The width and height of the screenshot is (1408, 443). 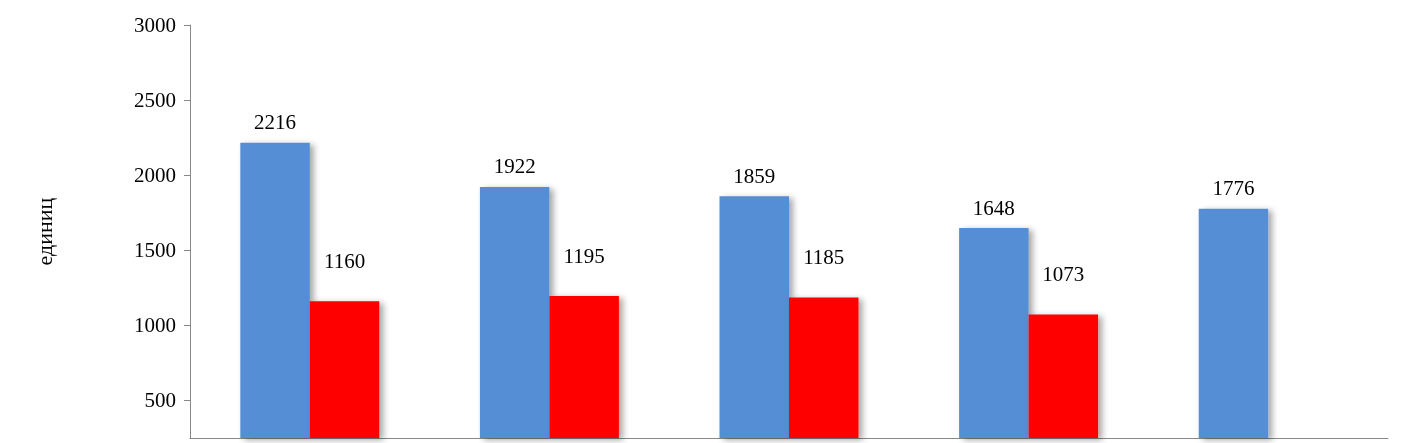 What do you see at coordinates (754, 175) in the screenshot?
I see `data-label: 1859` at bounding box center [754, 175].